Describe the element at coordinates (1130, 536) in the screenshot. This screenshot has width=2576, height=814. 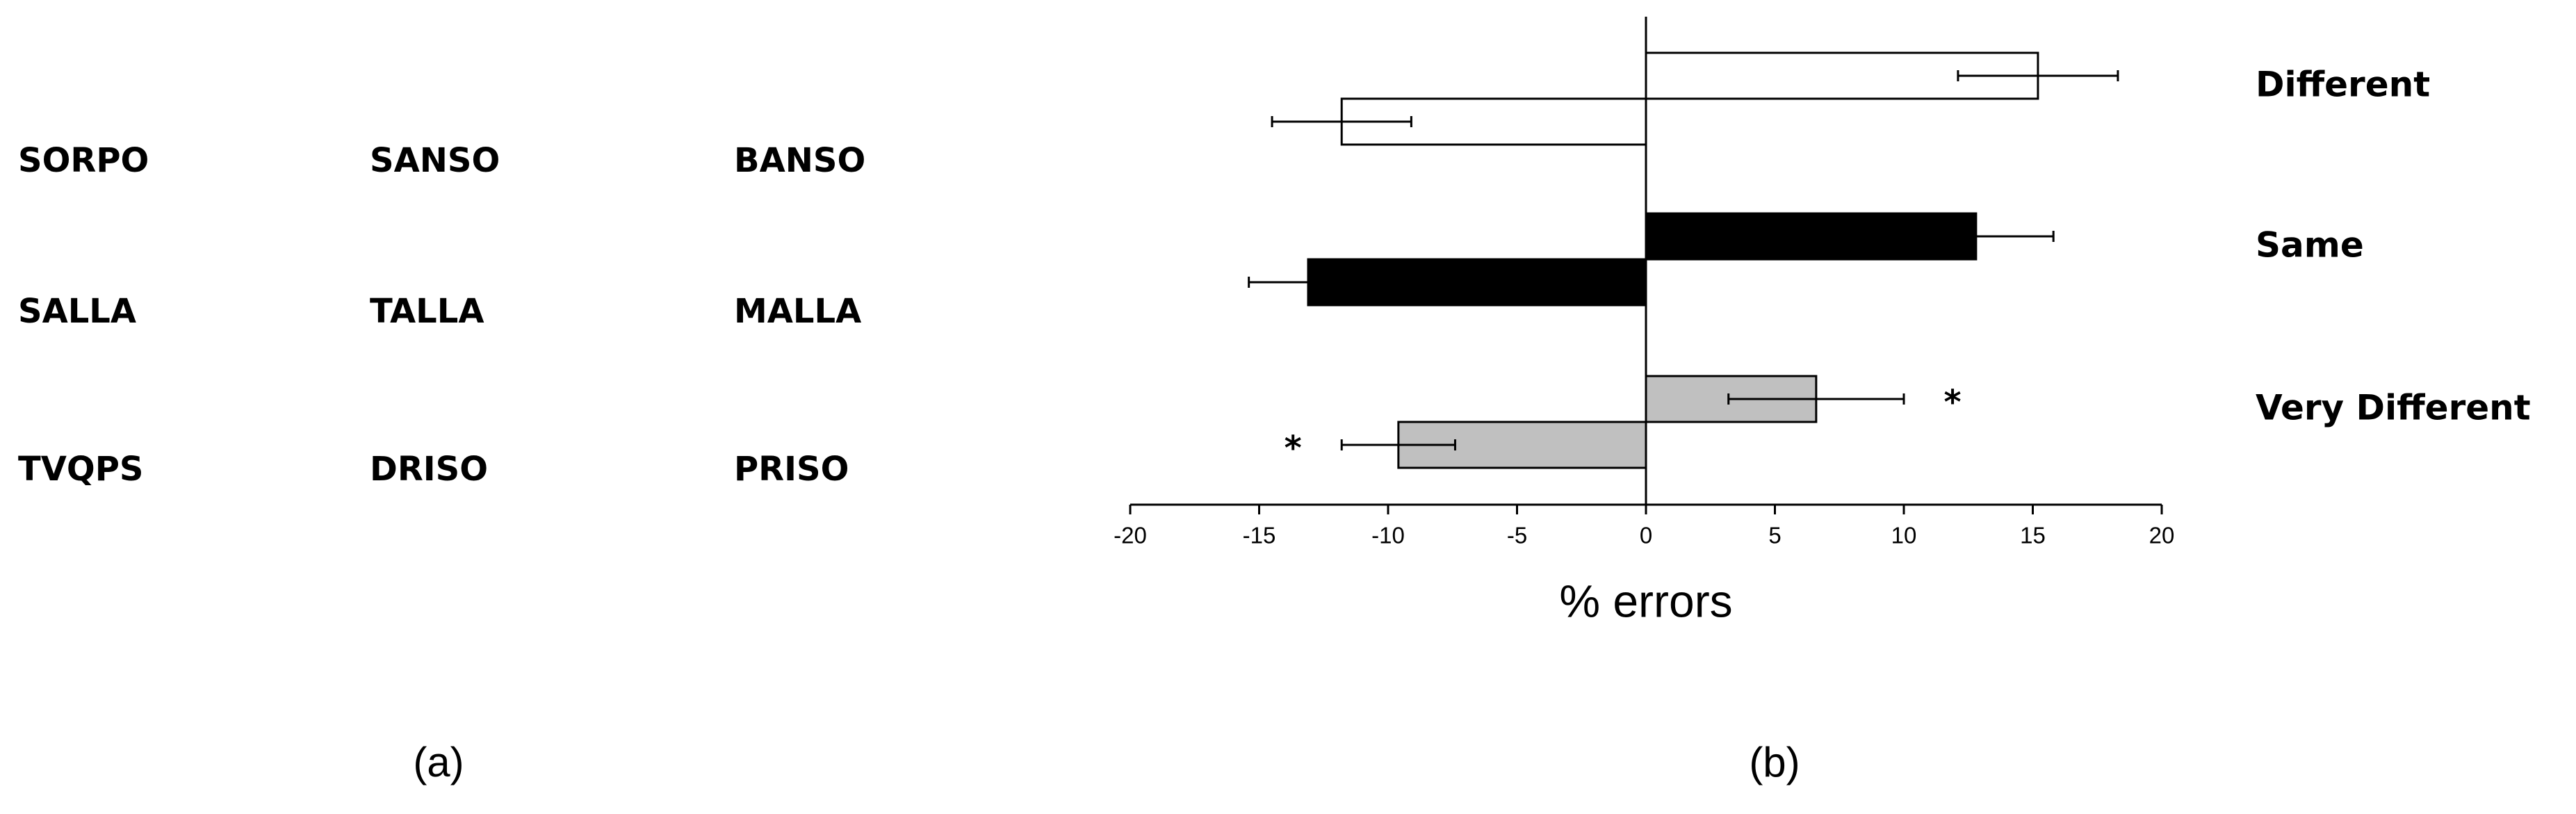
I see `x-tick-label: -20` at that location.